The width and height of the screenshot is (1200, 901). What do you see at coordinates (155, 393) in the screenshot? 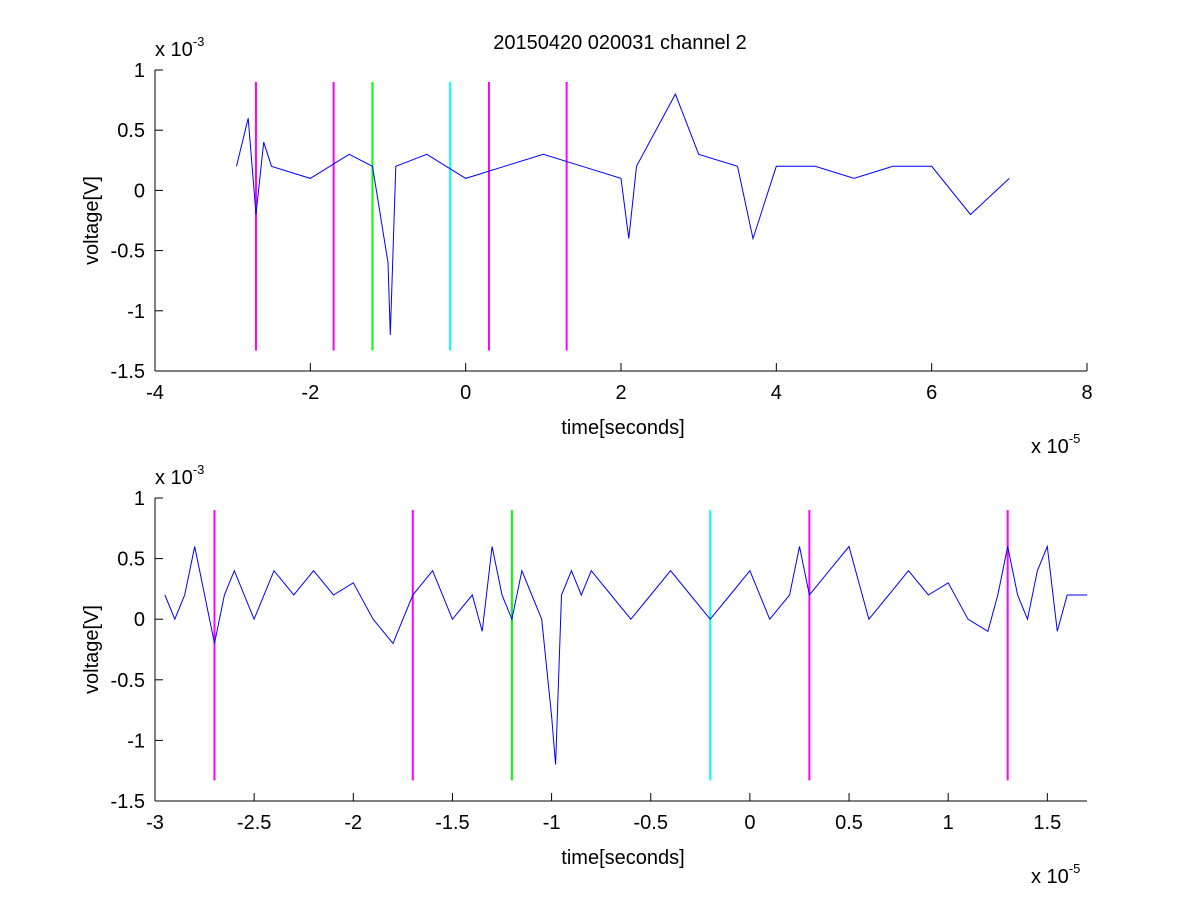
I see `x-tick-label: -4` at bounding box center [155, 393].